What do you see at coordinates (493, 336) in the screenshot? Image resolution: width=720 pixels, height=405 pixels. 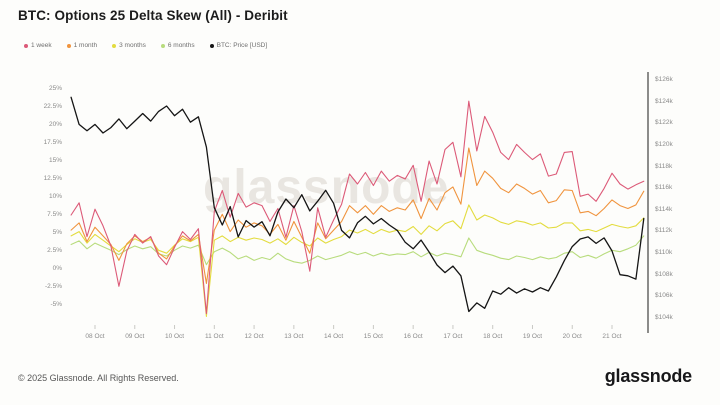 I see `x-tick-label: 18 Oct` at bounding box center [493, 336].